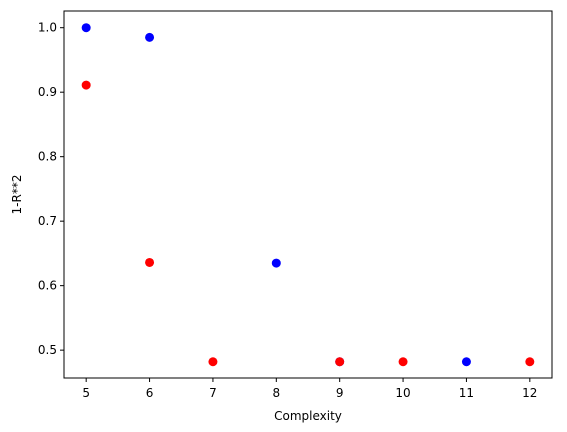  Describe the element at coordinates (17, 195) in the screenshot. I see `y-axis-label: 1-R**2` at that location.